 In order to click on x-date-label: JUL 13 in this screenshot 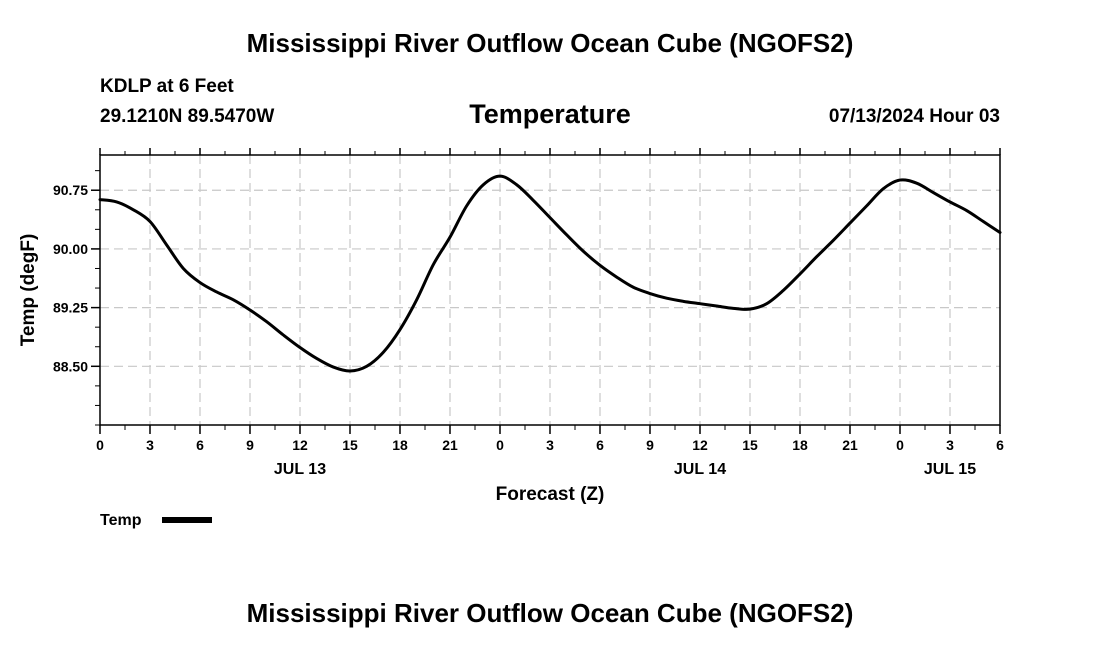, I will do `click(300, 469)`.